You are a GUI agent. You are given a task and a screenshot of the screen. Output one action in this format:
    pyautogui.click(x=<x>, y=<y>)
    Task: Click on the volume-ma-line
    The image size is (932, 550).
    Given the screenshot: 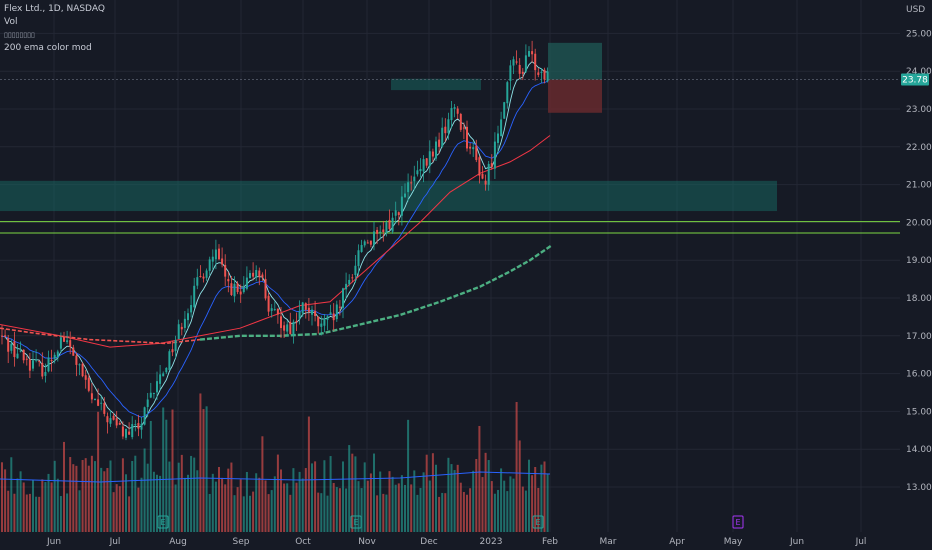 What is the action you would take?
    pyautogui.click(x=275, y=477)
    